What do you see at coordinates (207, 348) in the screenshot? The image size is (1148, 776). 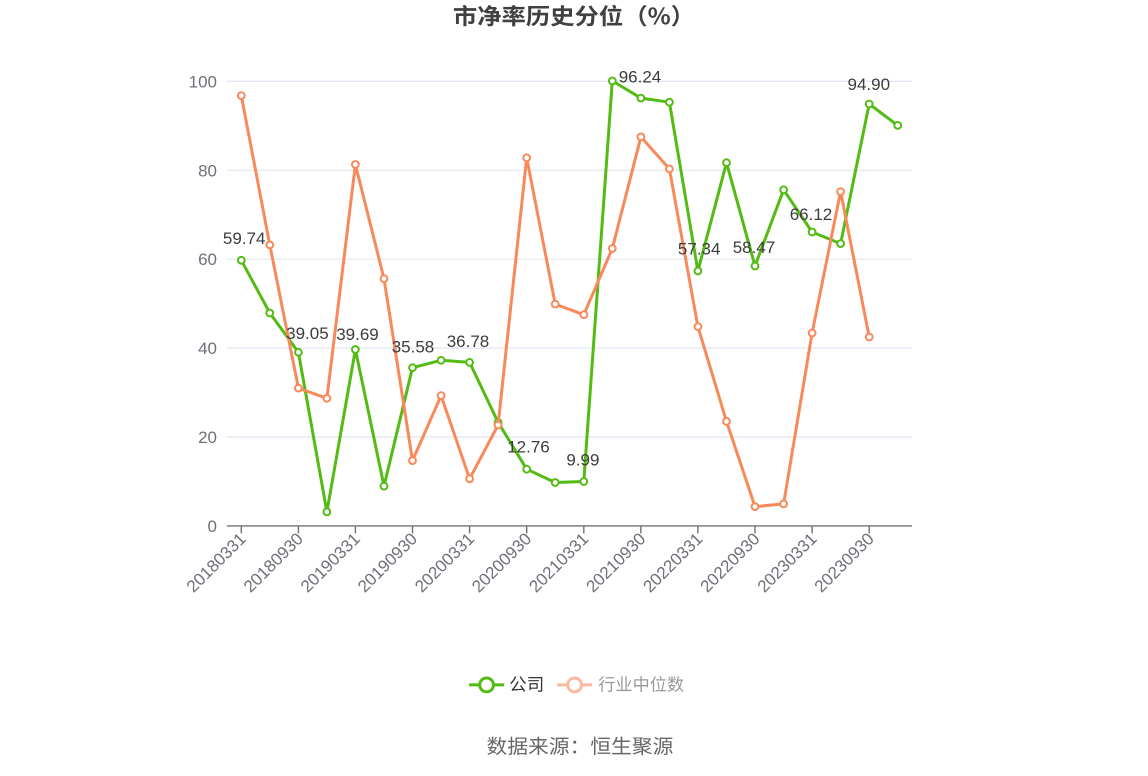 I see `svg-text: 40` at bounding box center [207, 348].